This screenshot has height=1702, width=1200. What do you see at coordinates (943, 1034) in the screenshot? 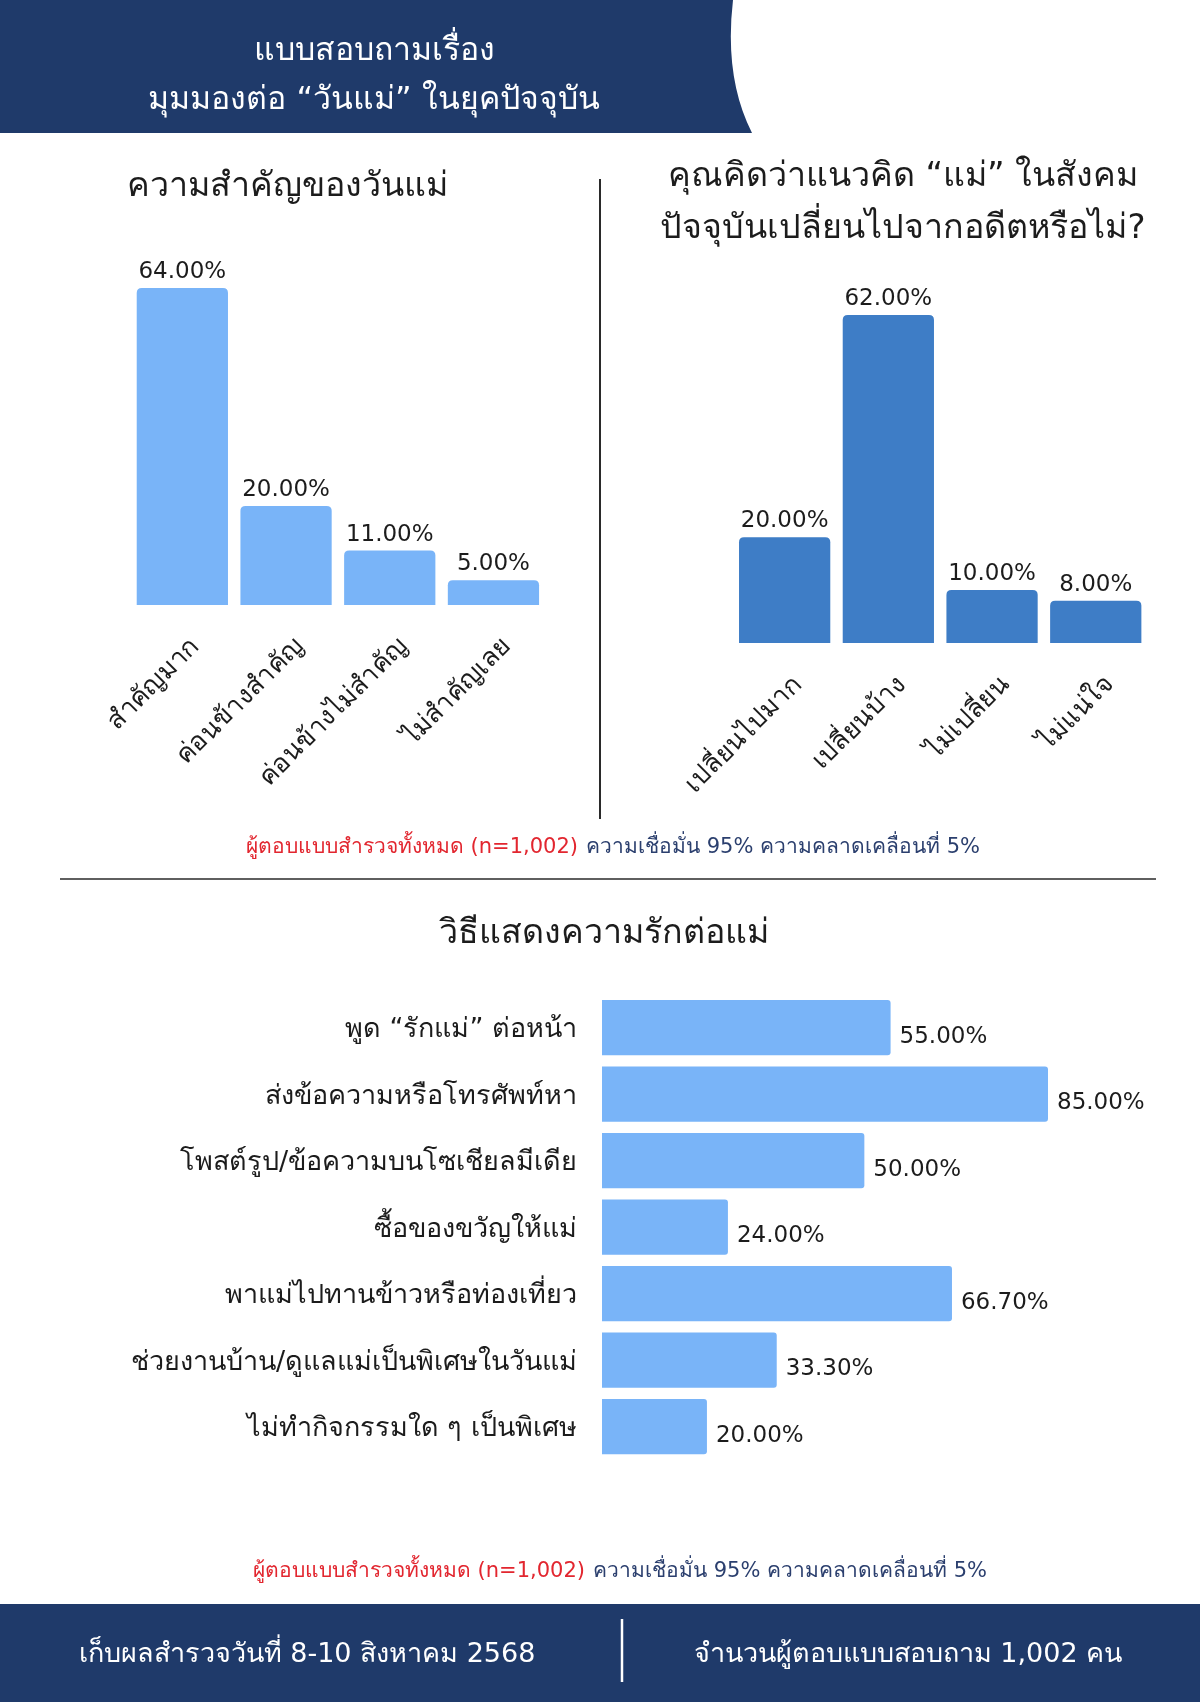
I see `data-label: 55.00%` at bounding box center [943, 1034].